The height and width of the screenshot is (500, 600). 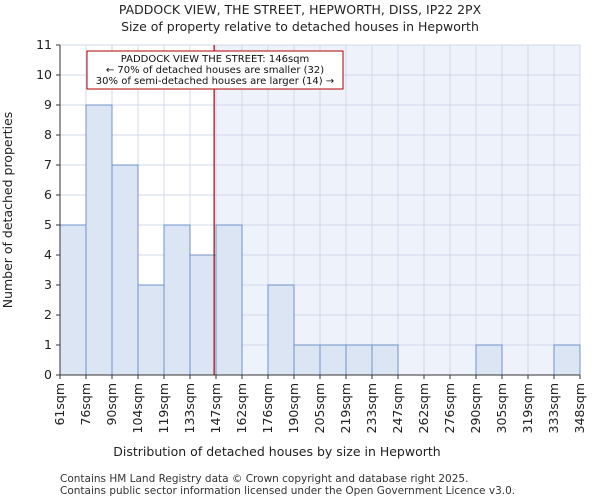 I want to click on y-tick-label: 11, so click(x=44, y=44).